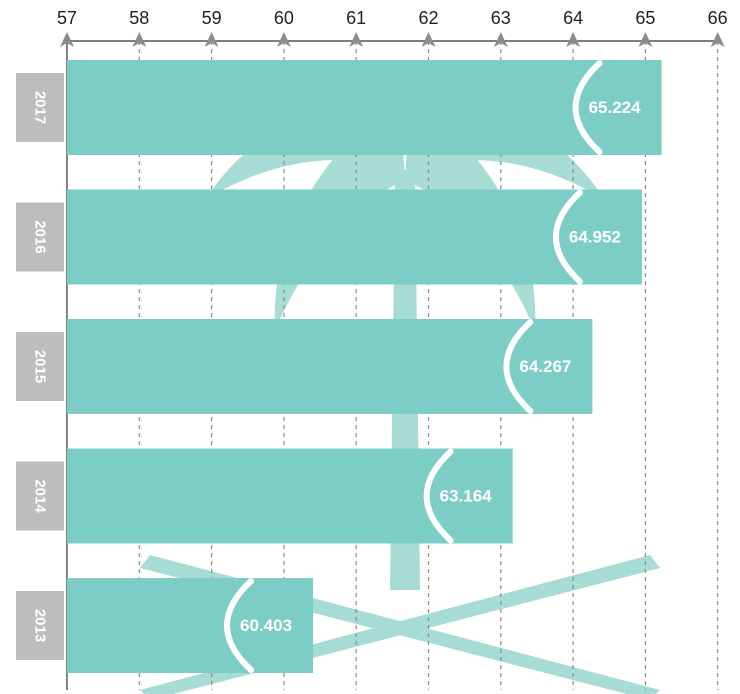 The image size is (740, 694). Describe the element at coordinates (573, 18) in the screenshot. I see `x-tick-label-64: 64` at that location.